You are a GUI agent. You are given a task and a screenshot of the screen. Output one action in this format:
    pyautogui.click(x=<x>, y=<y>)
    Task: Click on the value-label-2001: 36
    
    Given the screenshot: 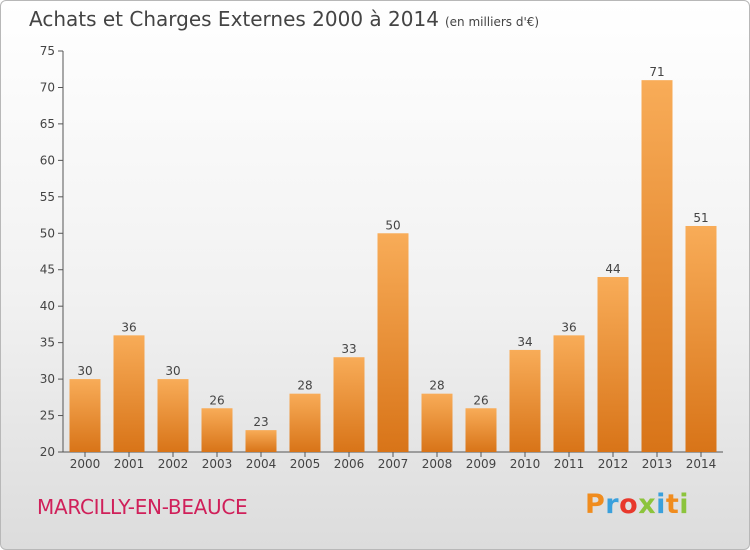 What is the action you would take?
    pyautogui.click(x=128, y=327)
    